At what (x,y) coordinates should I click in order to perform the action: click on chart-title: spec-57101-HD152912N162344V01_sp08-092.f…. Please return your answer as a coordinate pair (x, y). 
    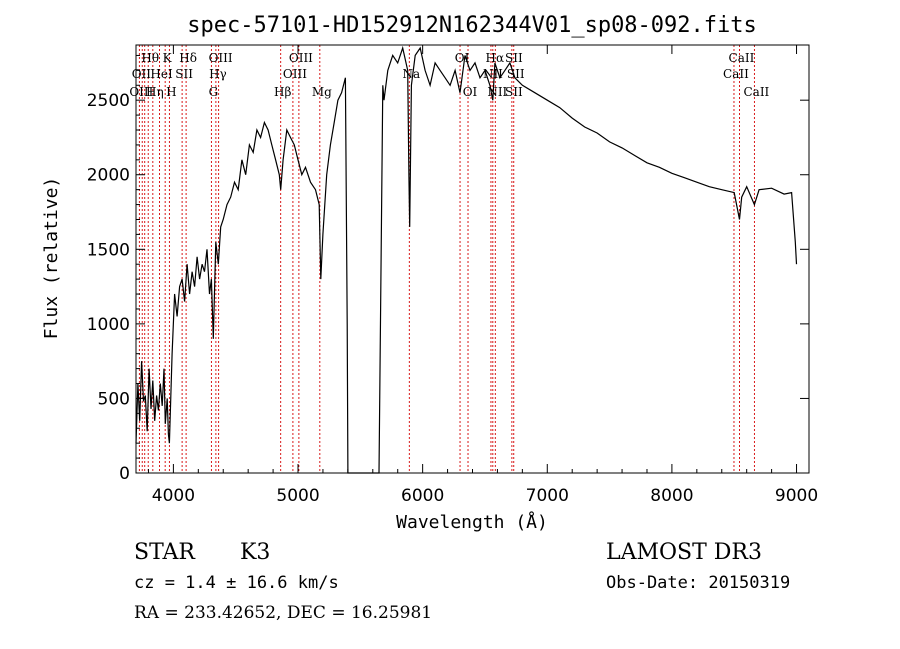
    Looking at the image, I should click on (472, 25).